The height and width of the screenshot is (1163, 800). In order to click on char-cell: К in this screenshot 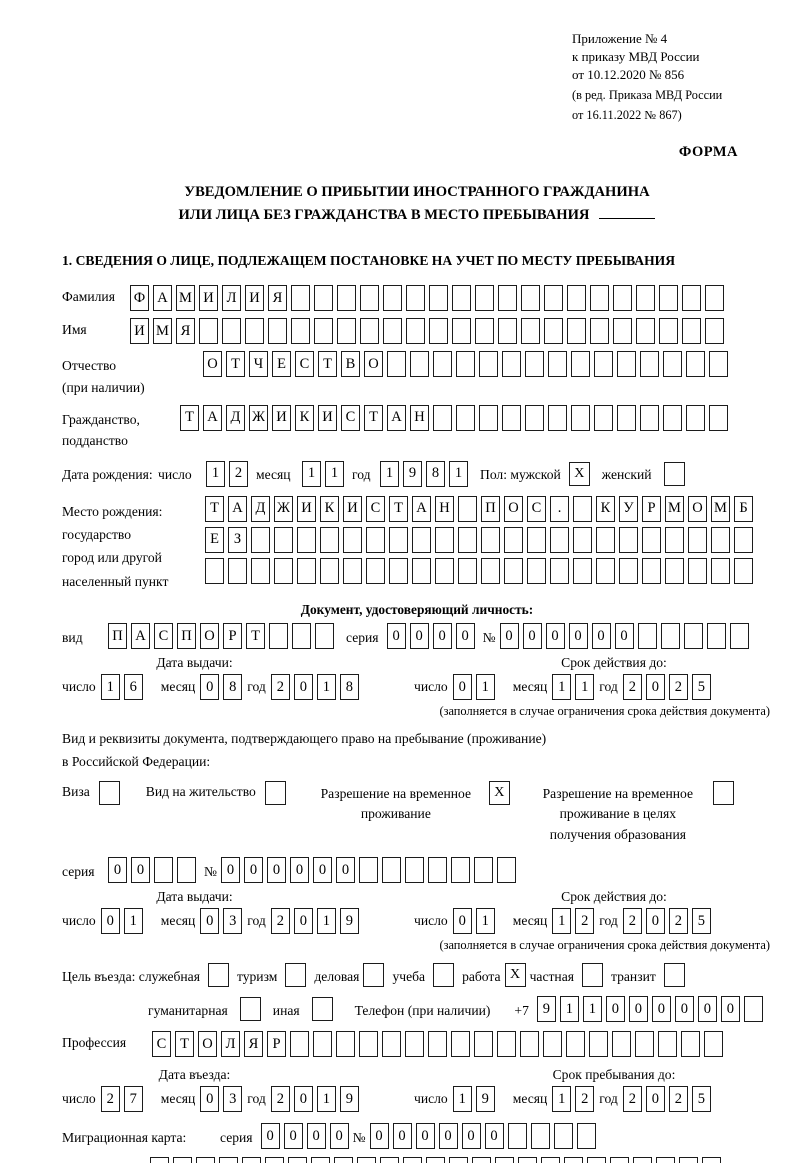, I will do `click(605, 508)`.